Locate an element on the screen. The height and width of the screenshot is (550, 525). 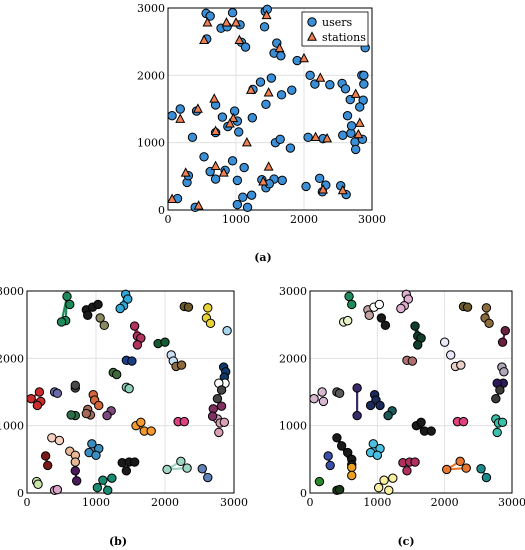
panel-b-ytick-label: 3000 is located at coordinates (12, 291).